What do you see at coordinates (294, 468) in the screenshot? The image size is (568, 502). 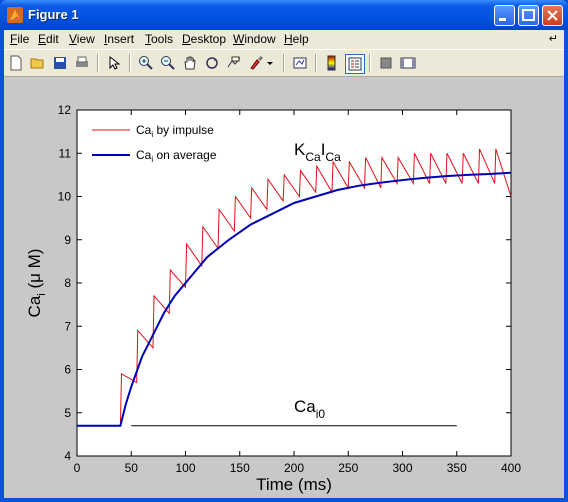 I see `x-tick-label-4: 200` at bounding box center [294, 468].